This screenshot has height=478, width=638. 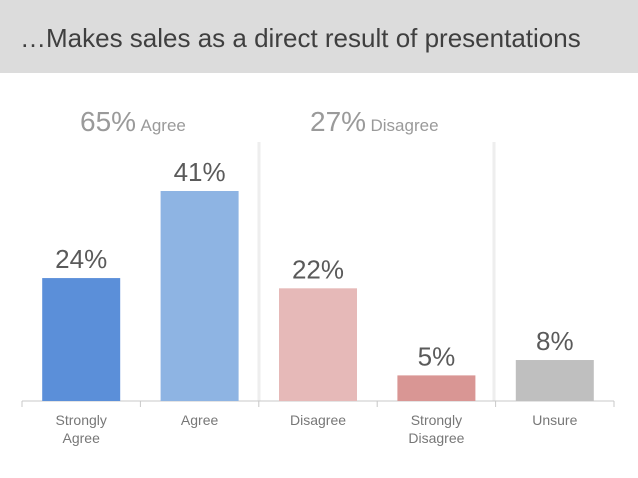 I want to click on bar-value-label: 41%, so click(x=200, y=172).